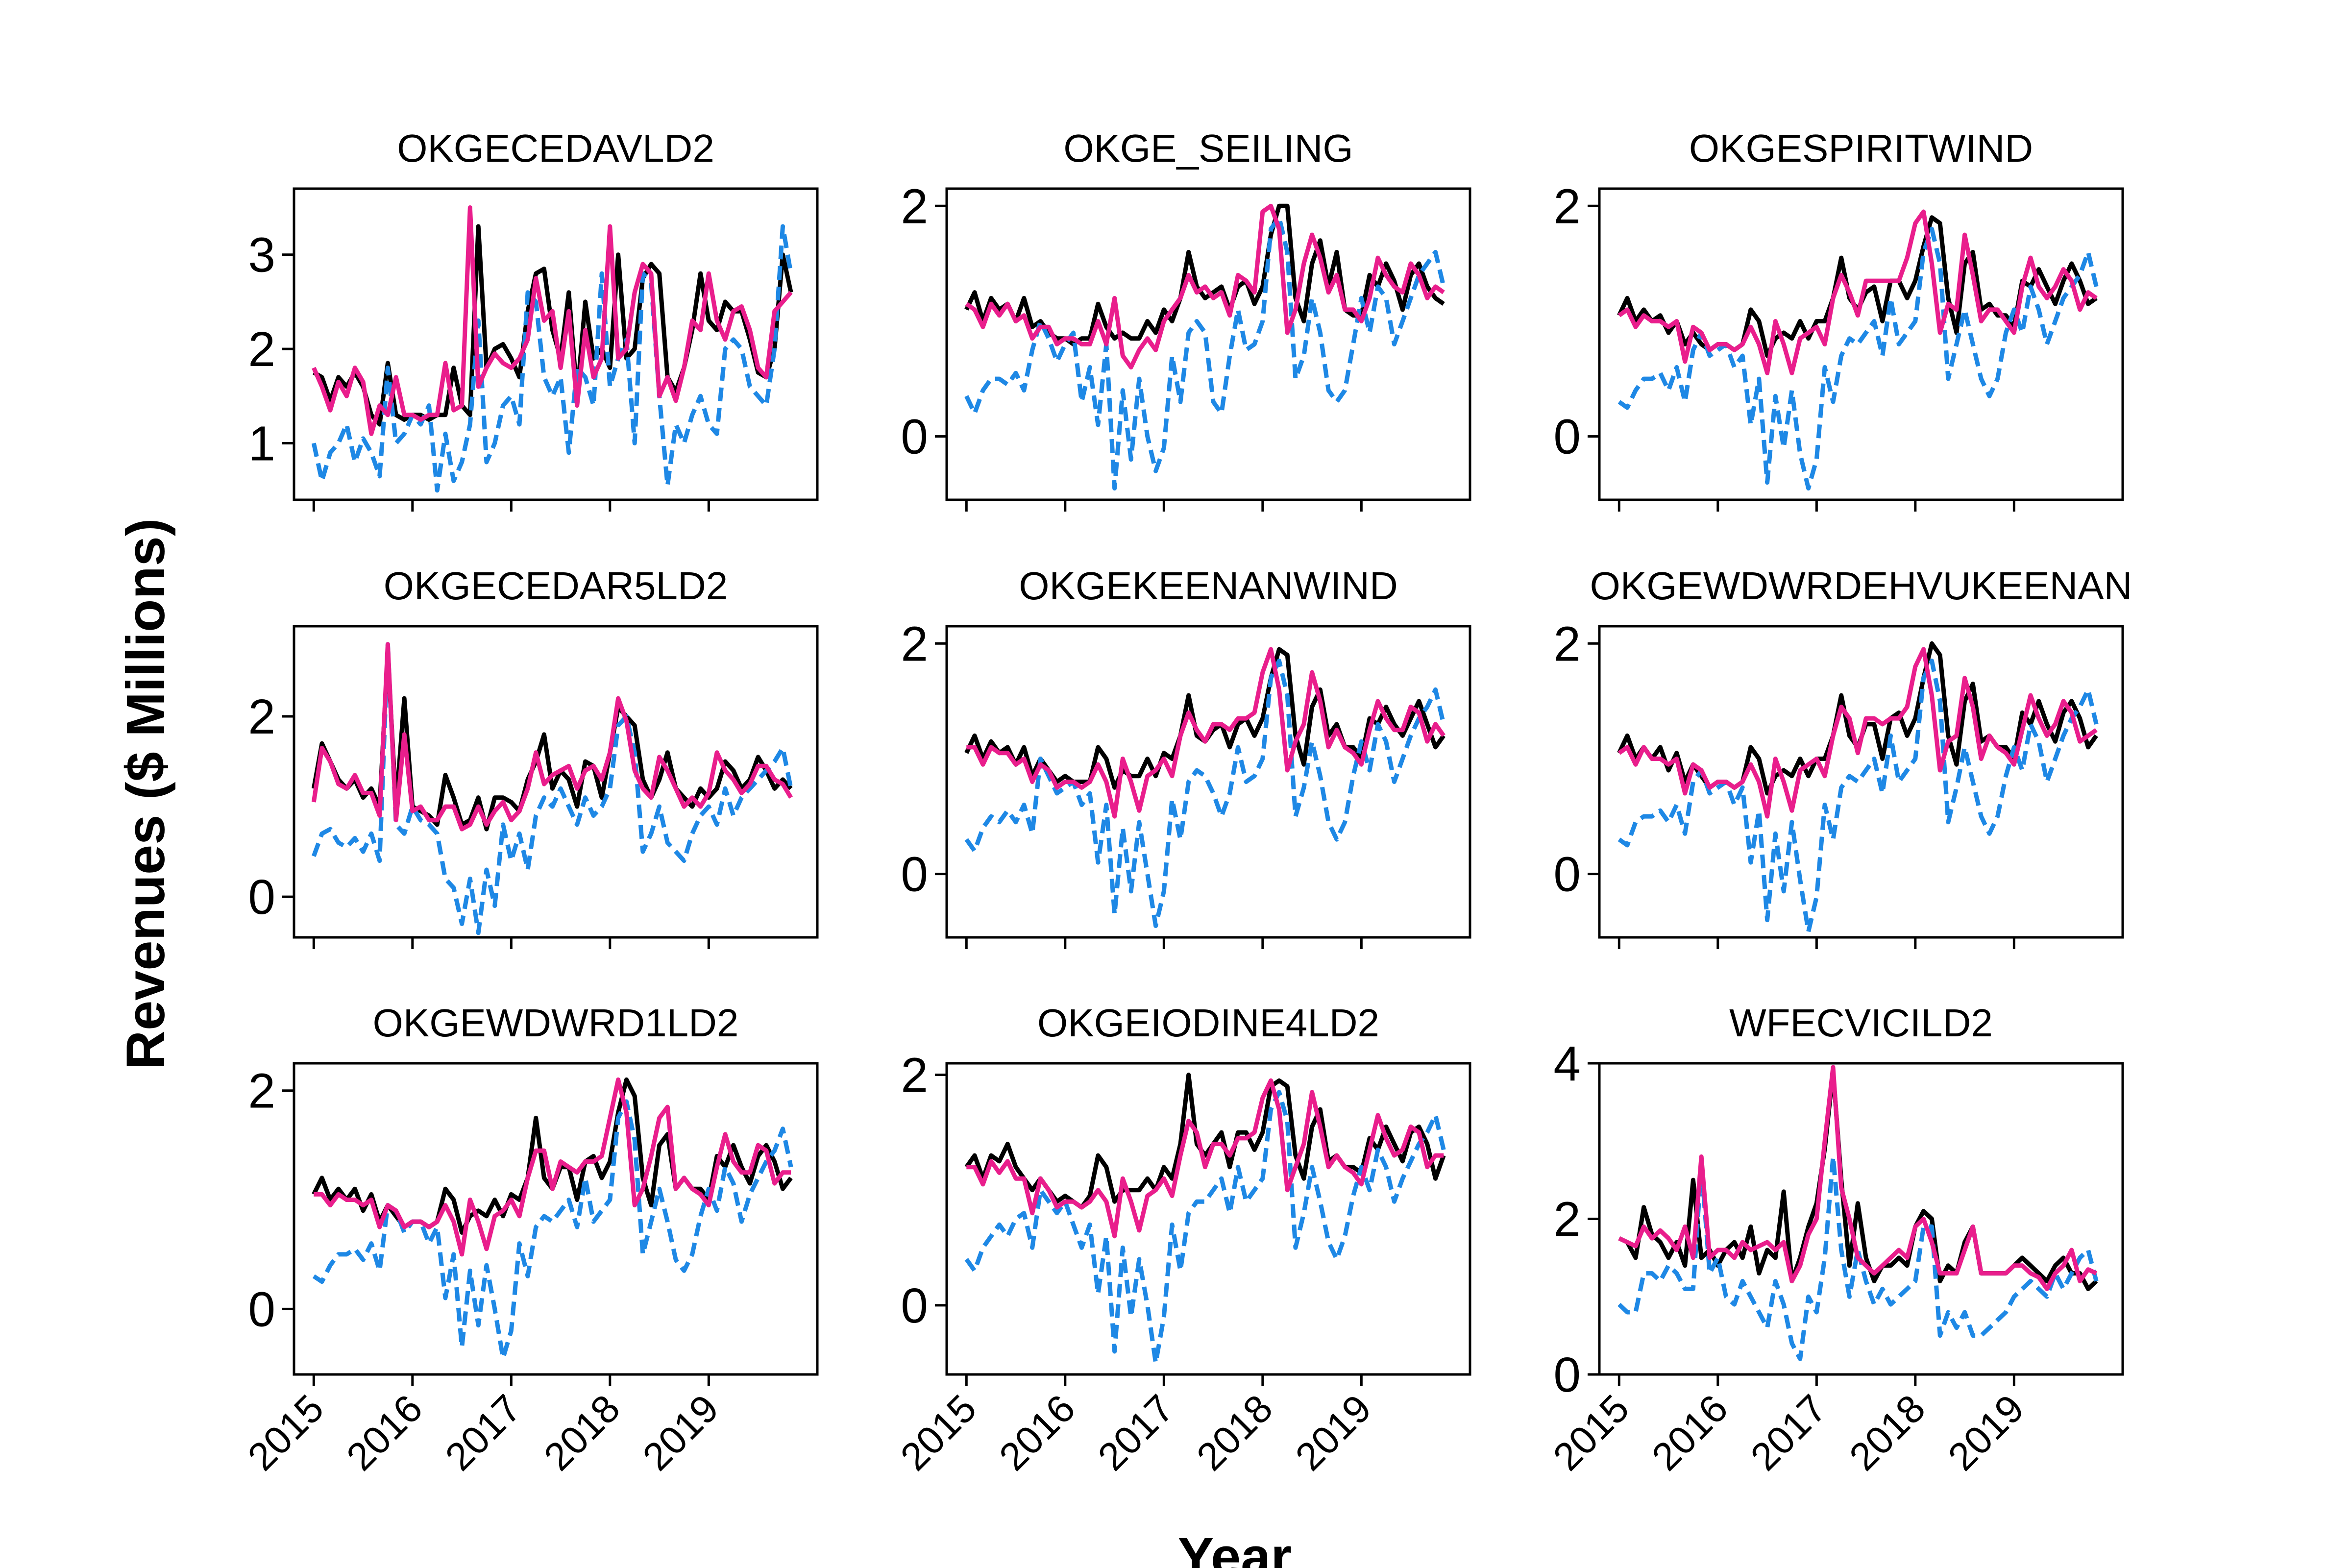 This screenshot has width=2352, height=1568. Describe the element at coordinates (1861, 1023) in the screenshot. I see `subplot-title: WFECVICILD2` at that location.